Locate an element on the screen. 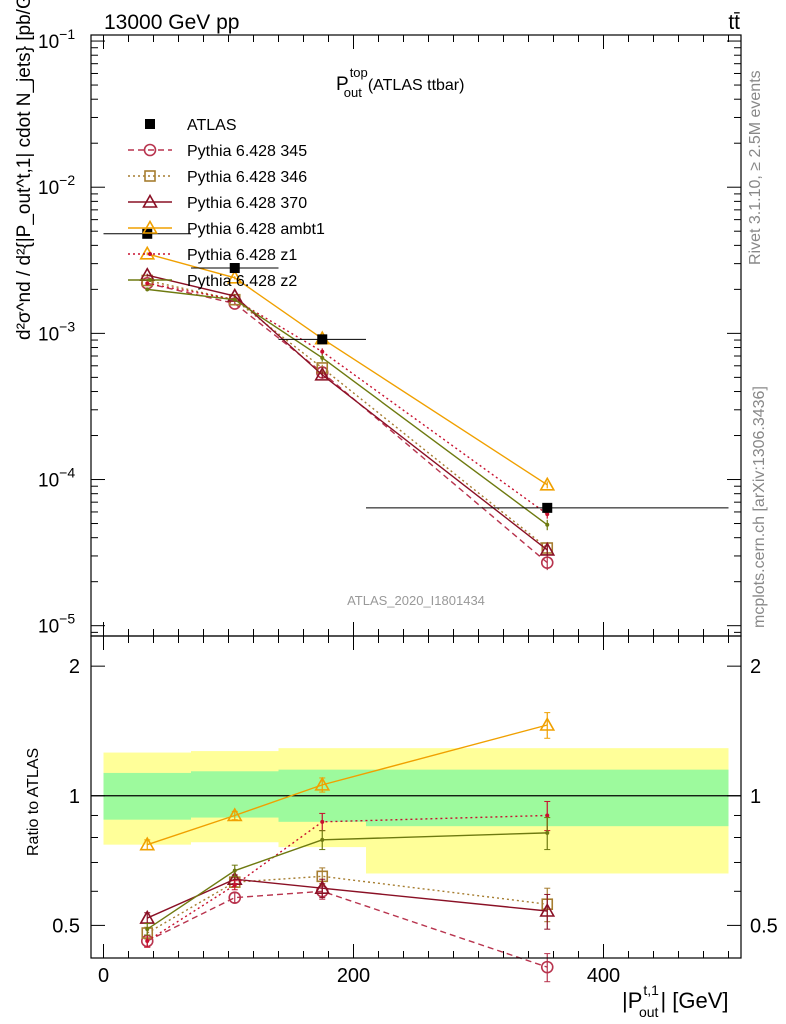 The width and height of the screenshot is (786, 1024). main-ytick-label: 10⁻³ is located at coordinates (56, 331).